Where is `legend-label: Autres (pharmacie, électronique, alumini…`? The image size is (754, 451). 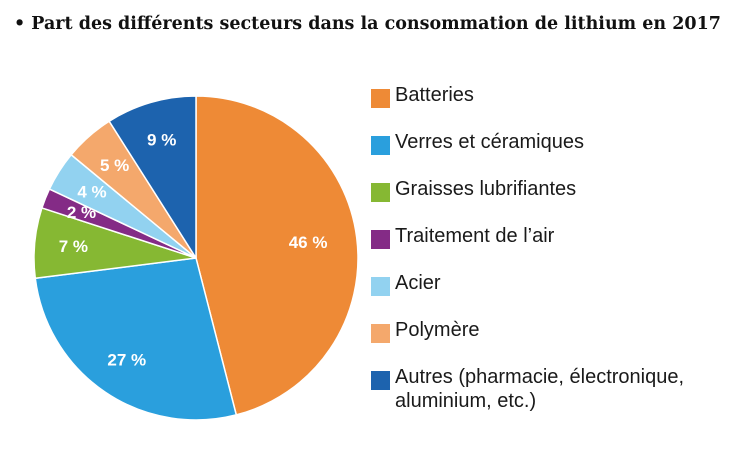
legend-label: Autres (pharmacie, électronique, alumini… is located at coordinates (540, 389).